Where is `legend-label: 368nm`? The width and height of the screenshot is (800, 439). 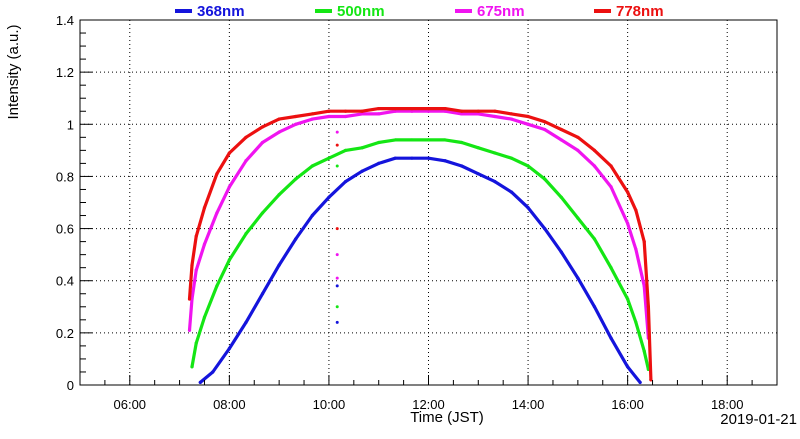 legend-label: 368nm is located at coordinates (221, 11).